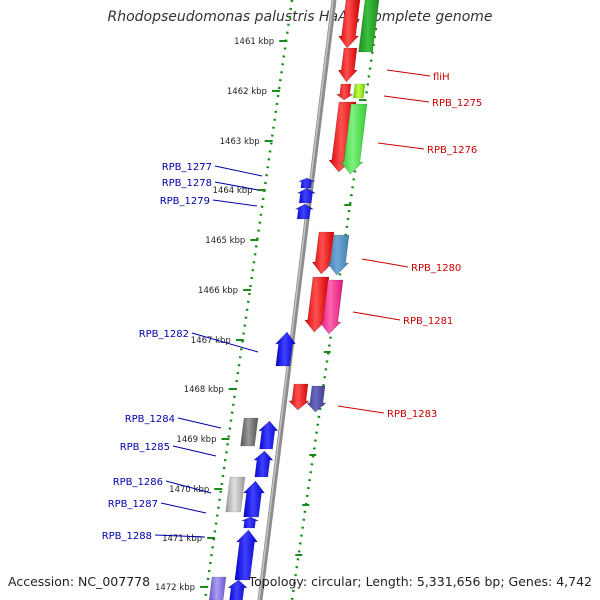  What do you see at coordinates (187, 183) in the screenshot?
I see `gene-label: RPB_1278` at bounding box center [187, 183].